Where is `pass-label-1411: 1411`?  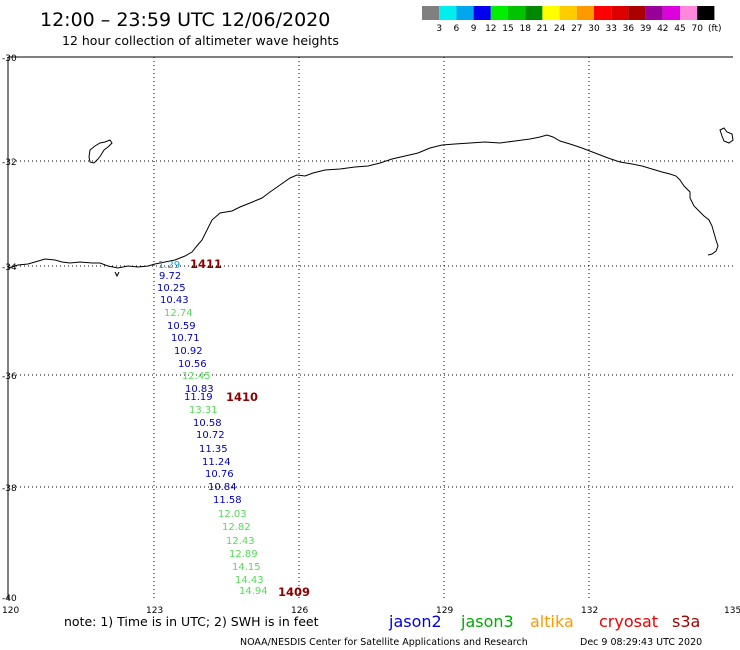
pass-label-1411: 1411 is located at coordinates (206, 264).